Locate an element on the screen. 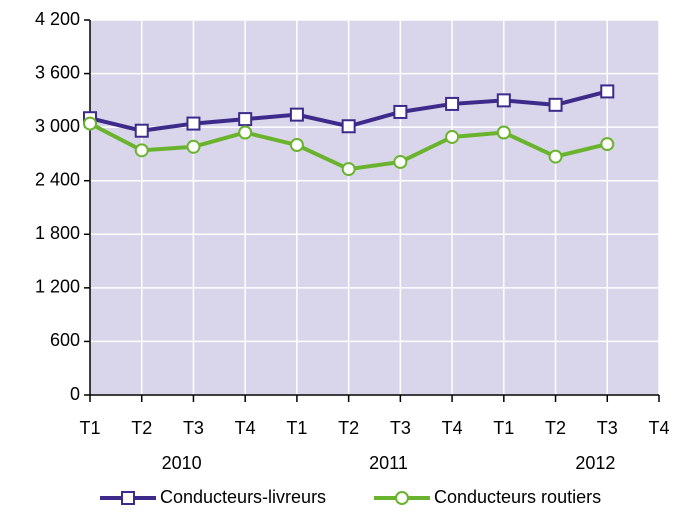 This screenshot has width=691, height=513. y-tick-label: 600 is located at coordinates (65, 340).